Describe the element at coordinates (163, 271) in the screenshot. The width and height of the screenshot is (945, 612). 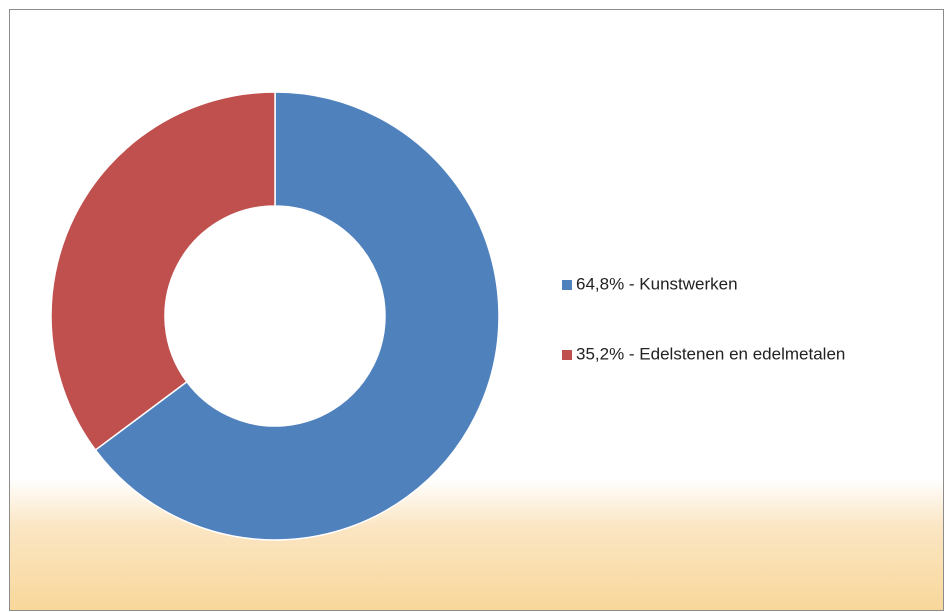
I see `donut-slice` at that location.